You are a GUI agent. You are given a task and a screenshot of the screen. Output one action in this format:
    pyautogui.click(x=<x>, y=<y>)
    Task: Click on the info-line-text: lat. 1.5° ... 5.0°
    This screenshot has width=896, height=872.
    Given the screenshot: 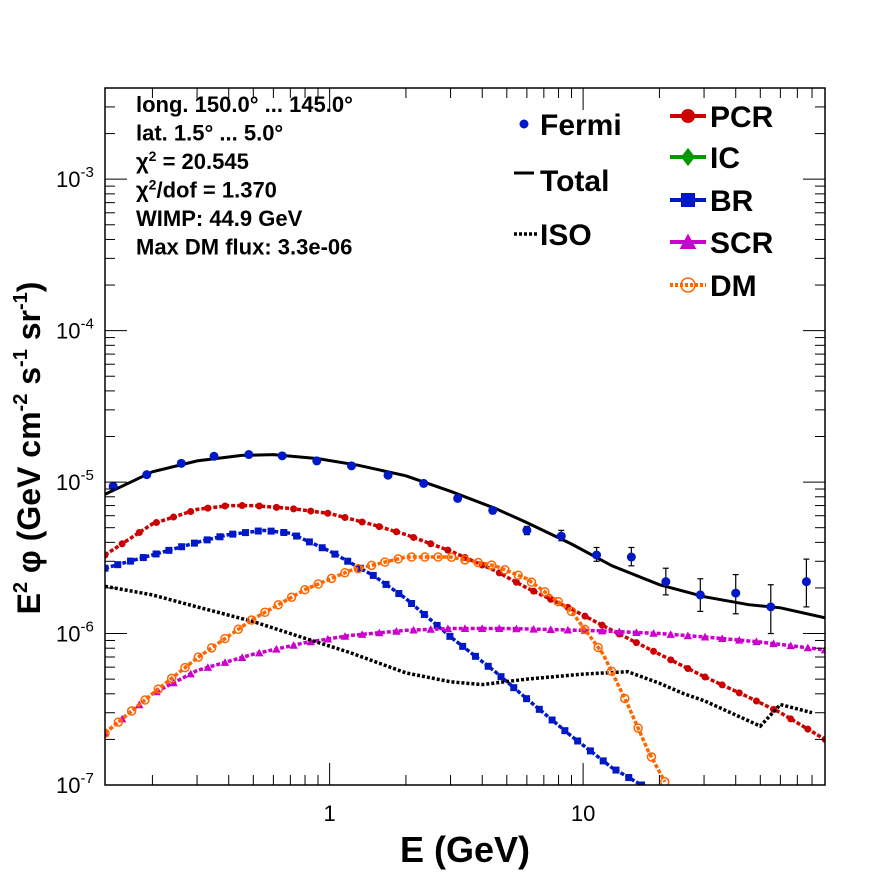 What is the action you would take?
    pyautogui.click(x=209, y=133)
    